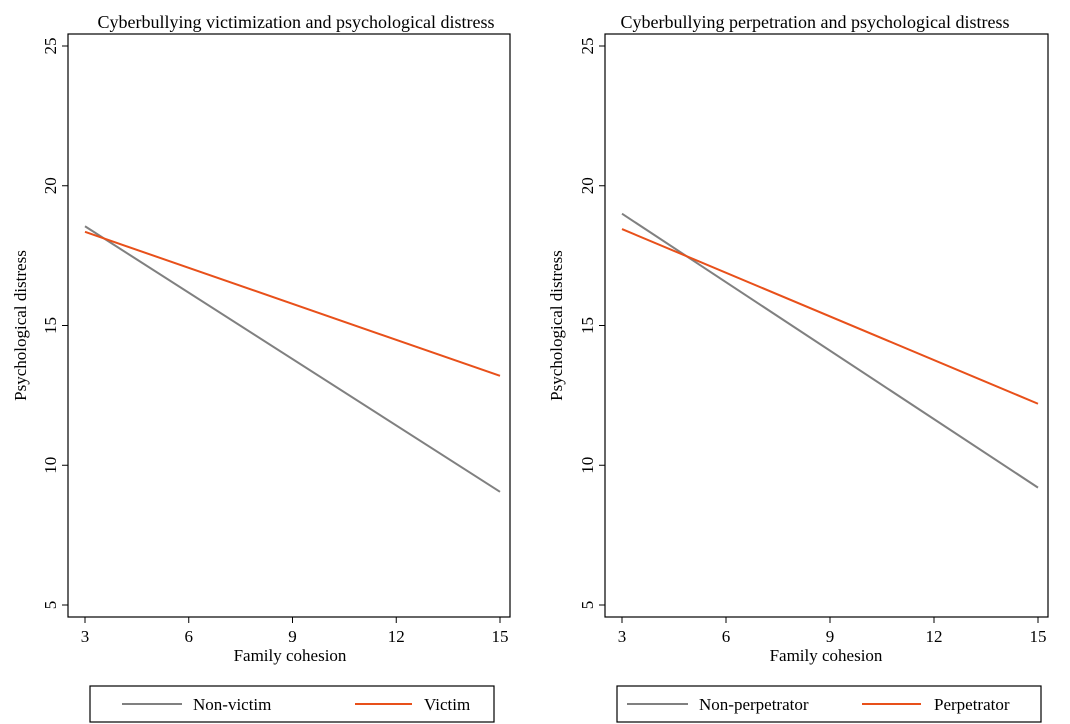  What do you see at coordinates (830, 316) in the screenshot?
I see `series-line-perpetrator` at bounding box center [830, 316].